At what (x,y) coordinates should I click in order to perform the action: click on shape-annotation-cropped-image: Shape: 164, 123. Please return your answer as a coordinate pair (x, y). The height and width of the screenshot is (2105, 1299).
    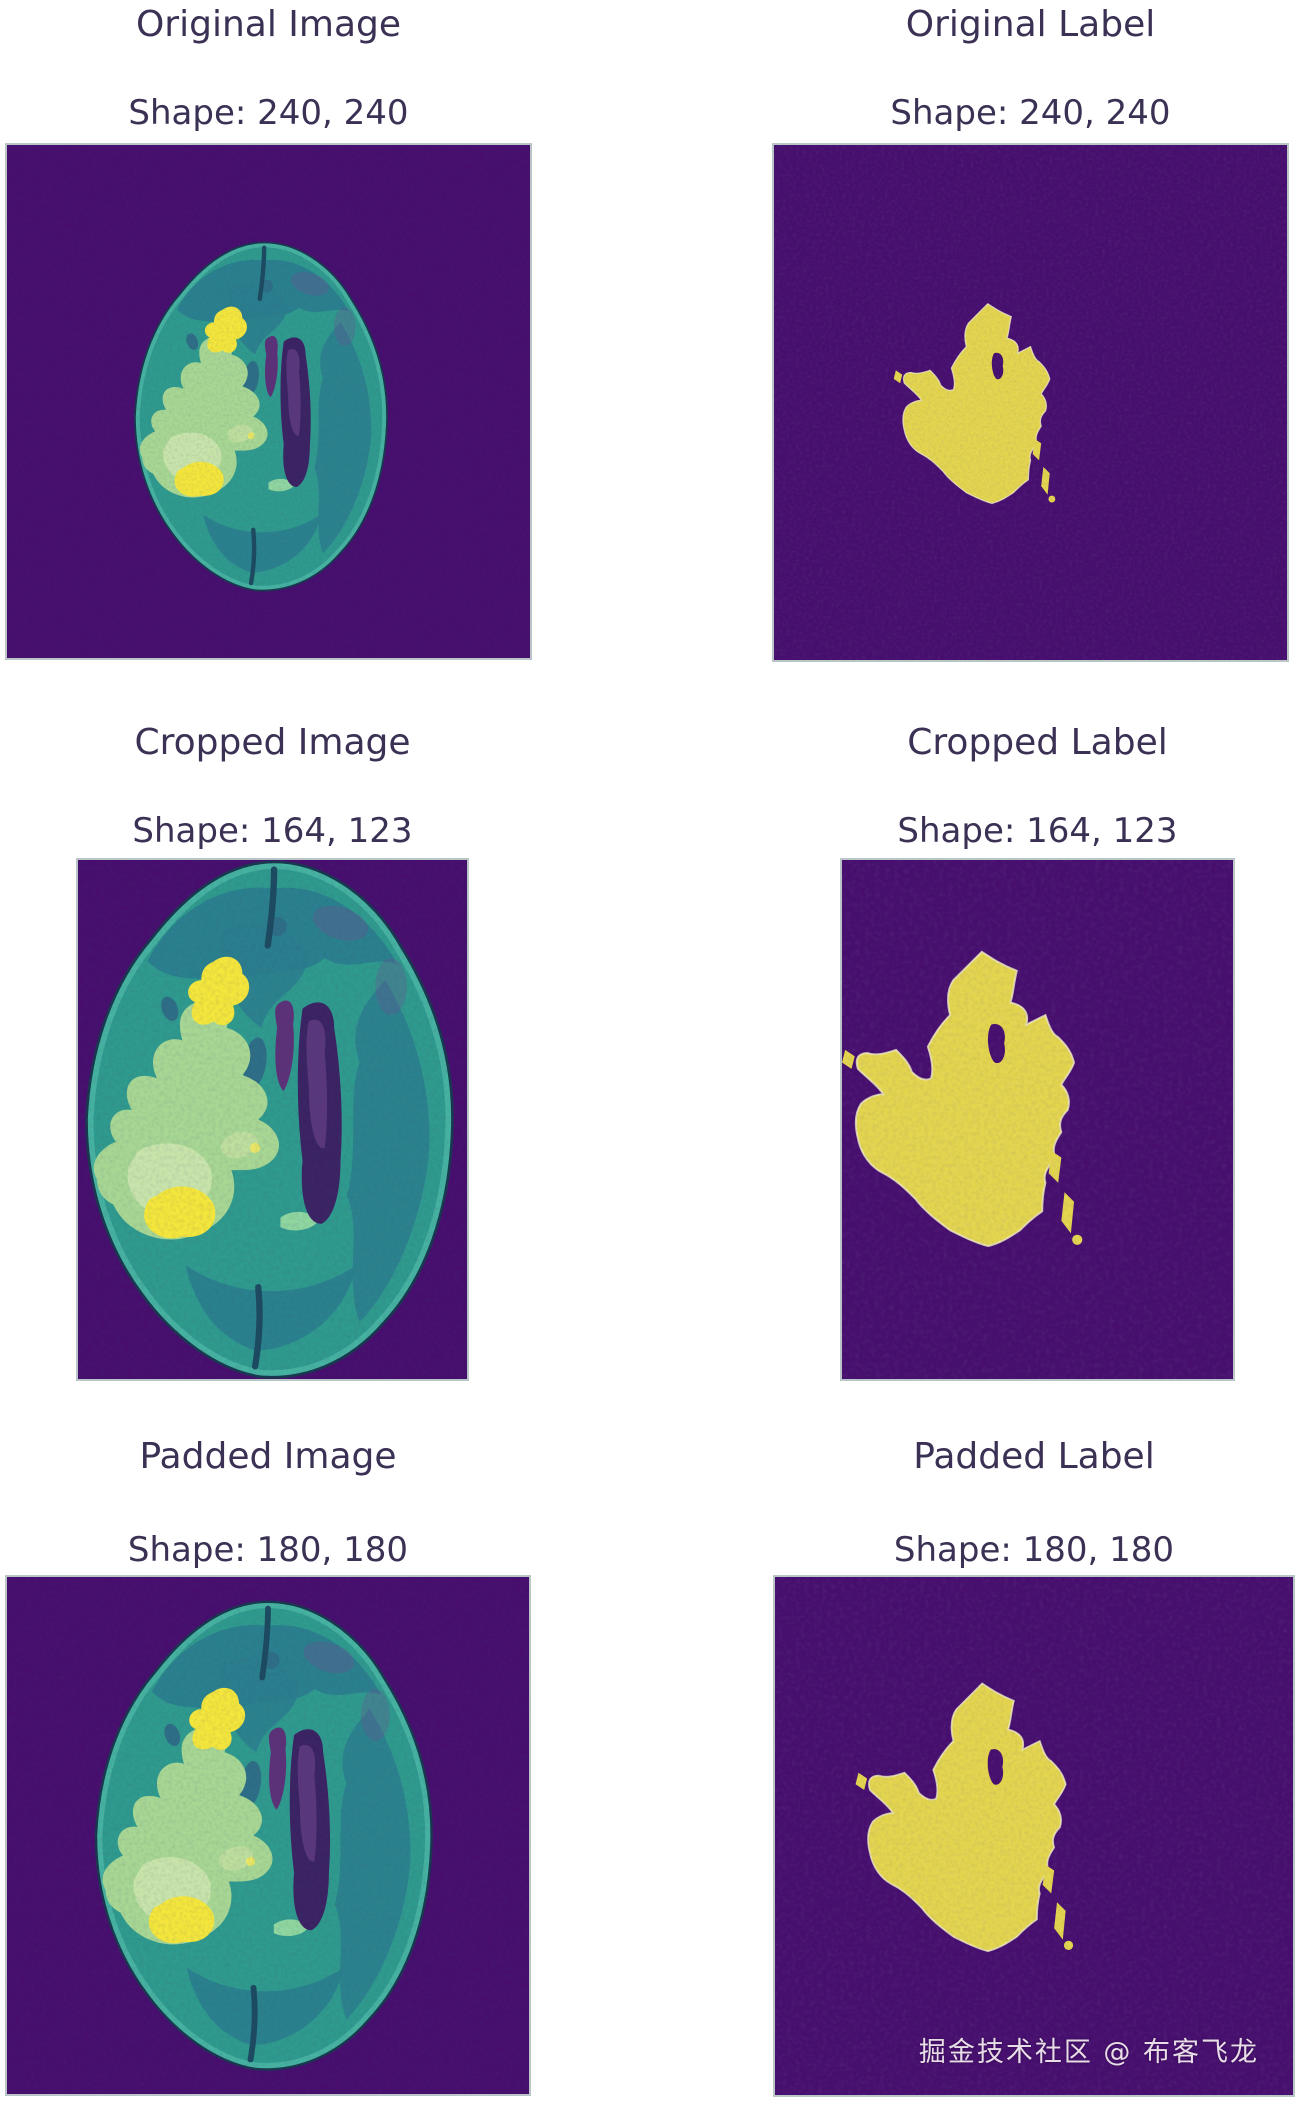
    Looking at the image, I should click on (272, 831).